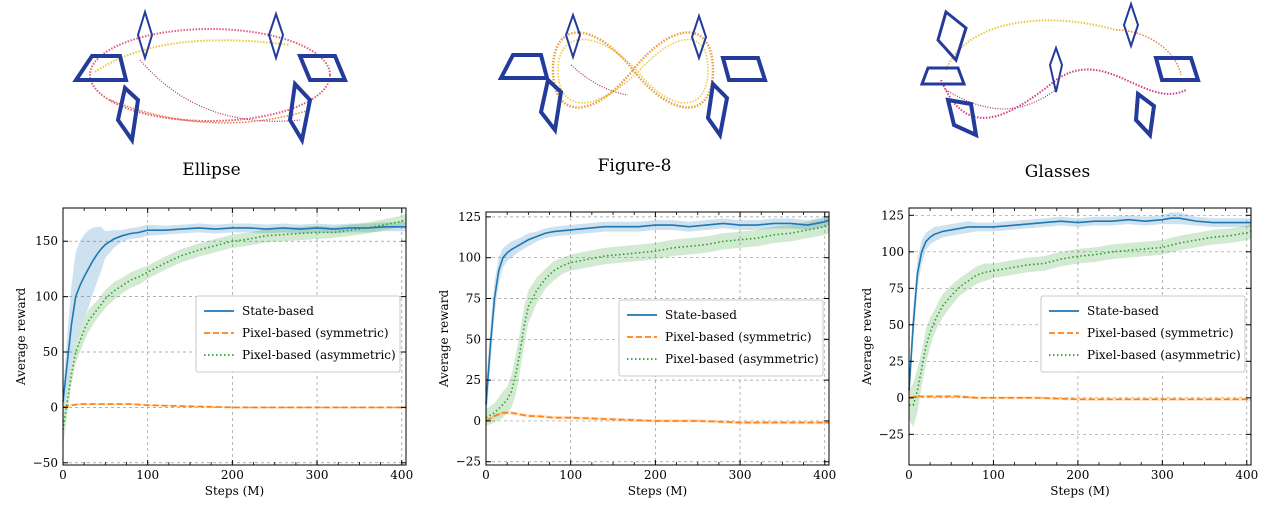 The width and height of the screenshot is (1270, 508). Describe the element at coordinates (211, 170) in the screenshot. I see `trajectory-caption: Ellipse` at that location.